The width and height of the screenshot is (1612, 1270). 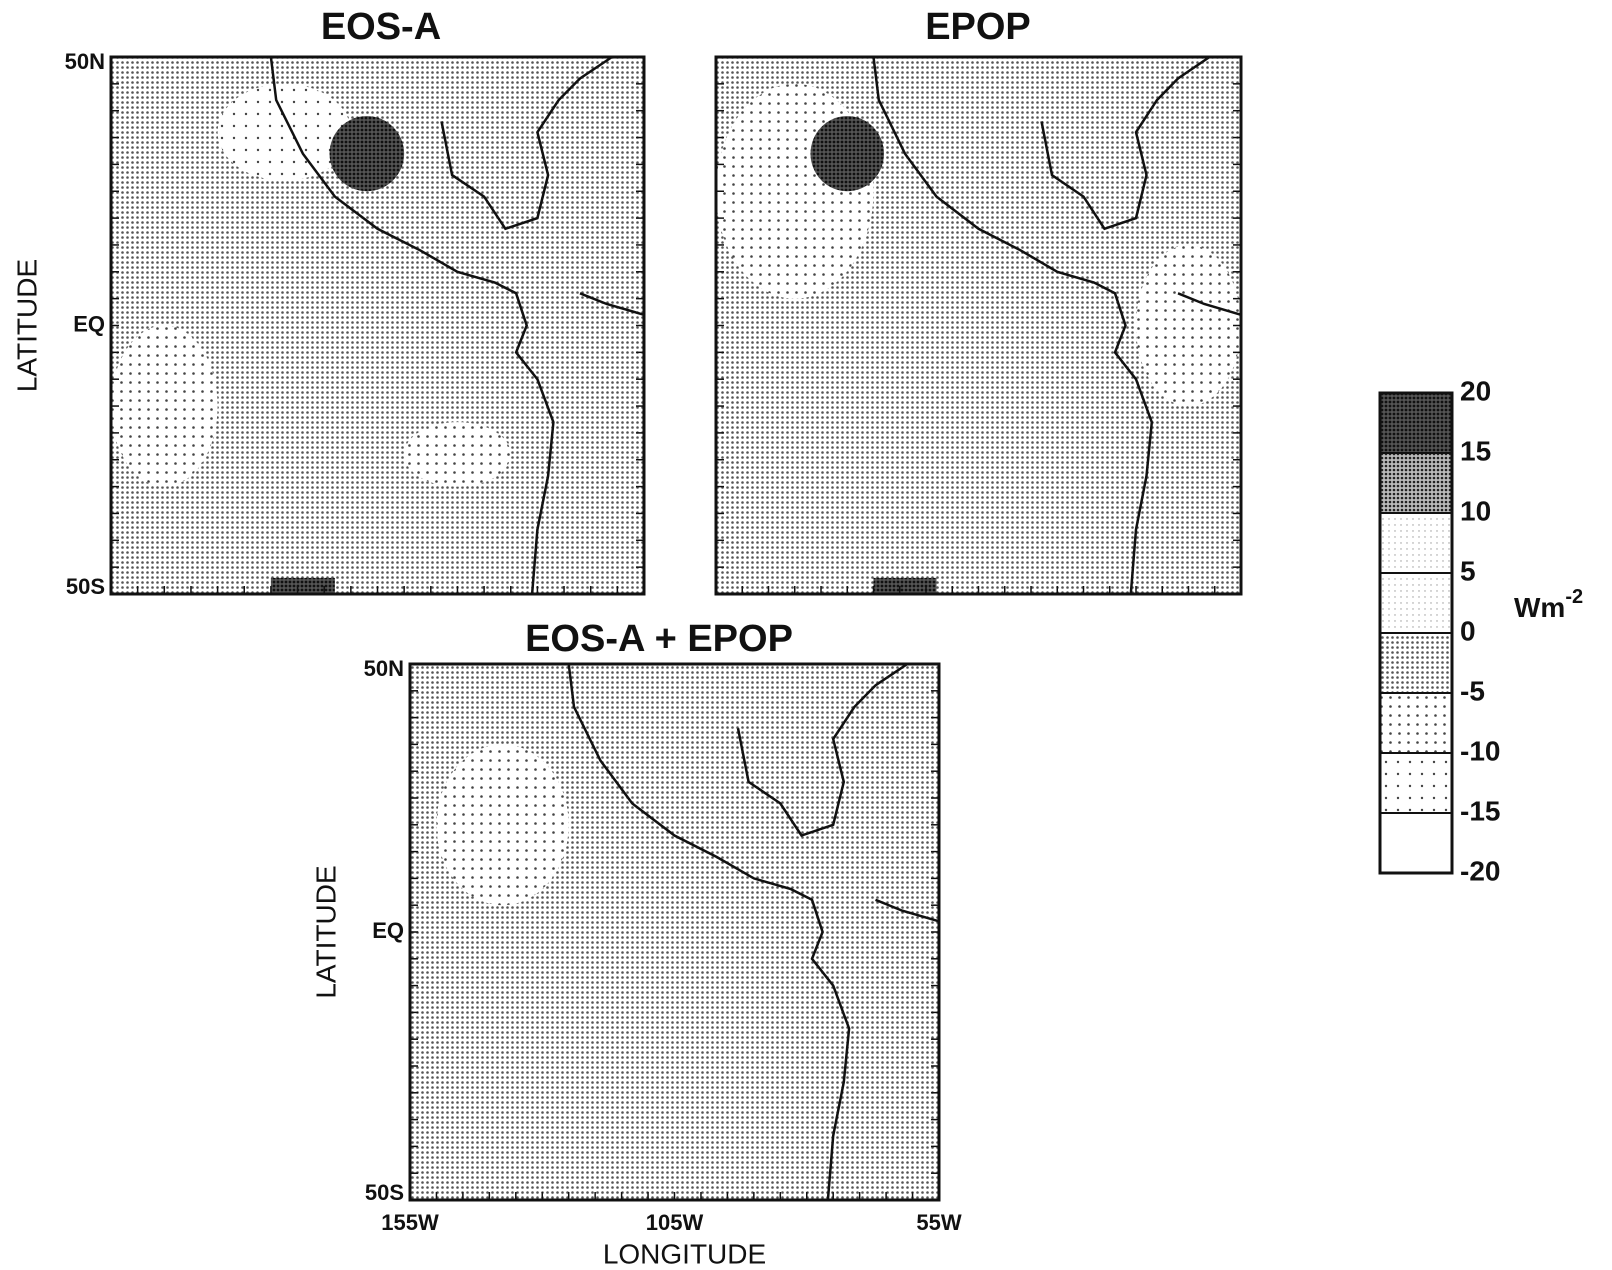 I want to click on colorbar: 20 15 10 5 0 -5 -10 -15 -20 Wm-2, so click(x=1480, y=630).